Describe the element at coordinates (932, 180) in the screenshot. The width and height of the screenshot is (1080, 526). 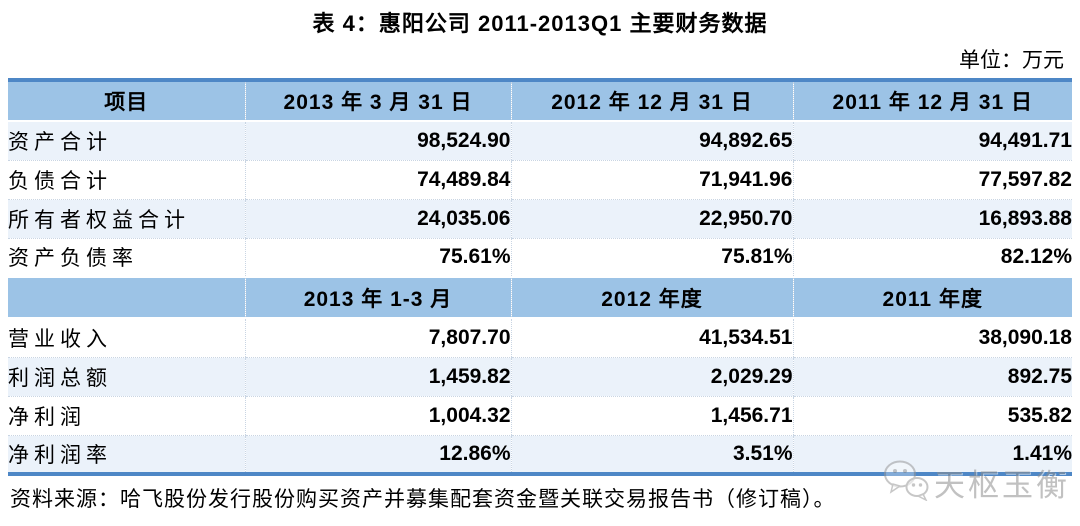
I see `value-cell: 77,597.82` at that location.